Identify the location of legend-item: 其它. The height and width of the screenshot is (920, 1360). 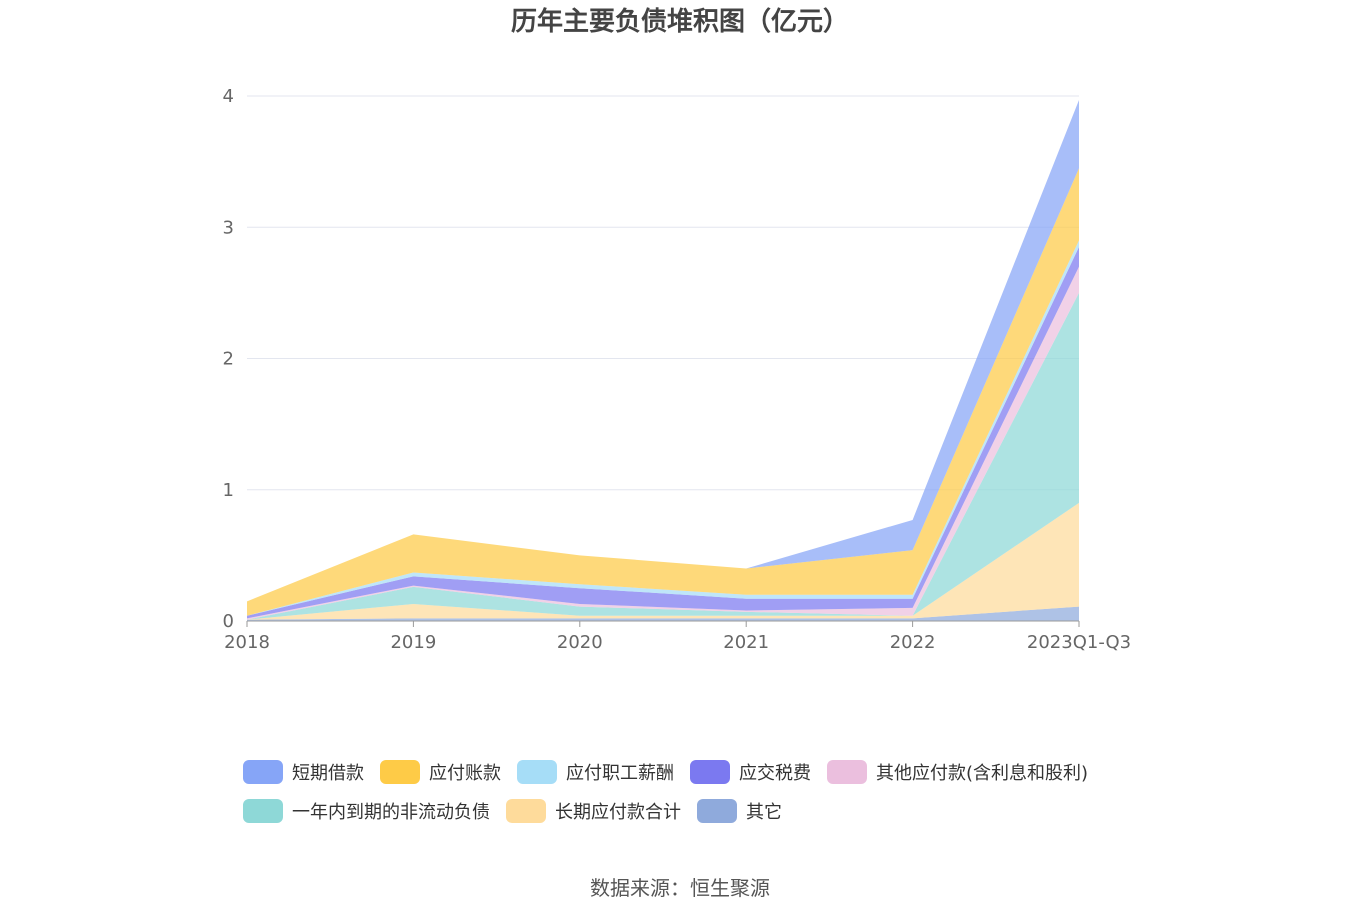
(739, 811).